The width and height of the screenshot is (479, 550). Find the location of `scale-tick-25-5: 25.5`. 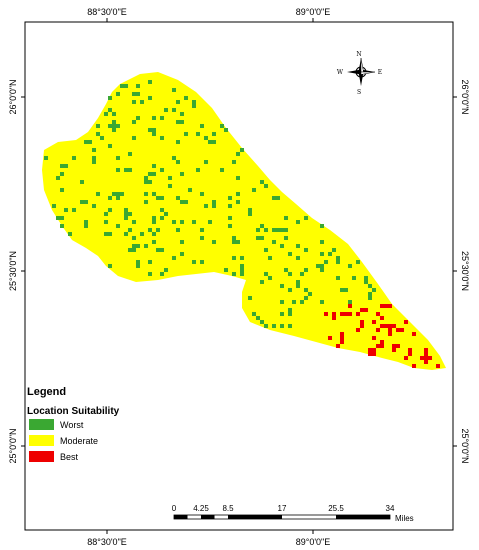

scale-tick-25-5: 25.5 is located at coordinates (336, 508).